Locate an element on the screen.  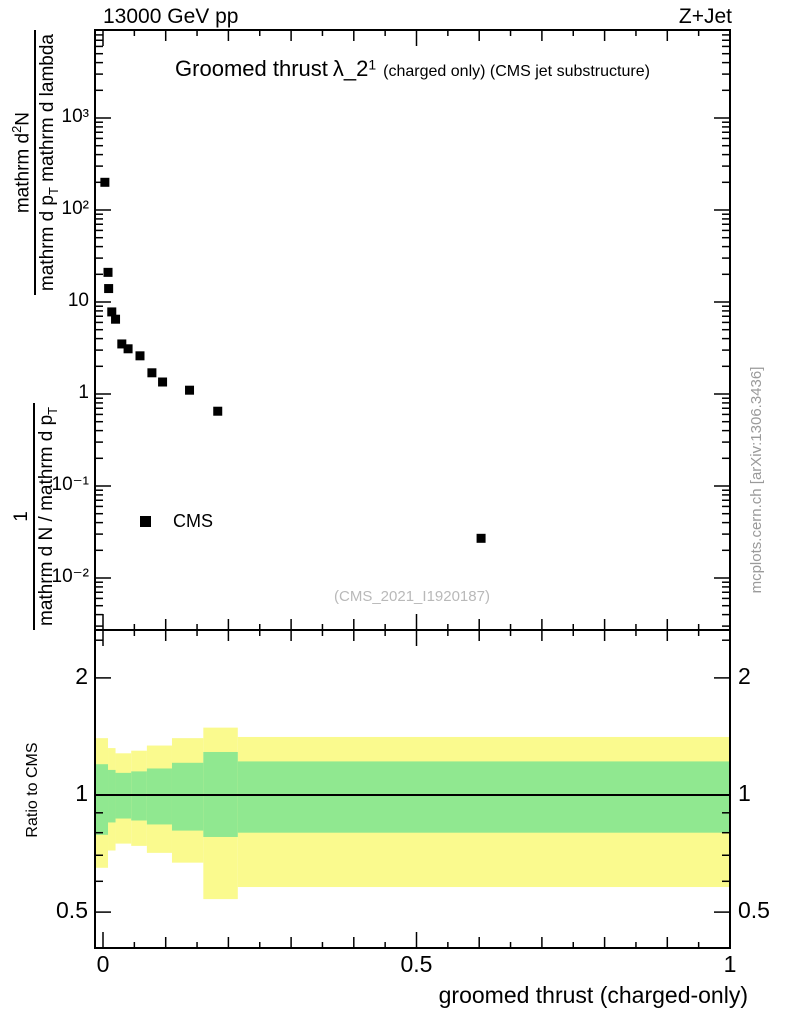
ratio-tick-label-left: 0.5 is located at coordinates (72, 910).